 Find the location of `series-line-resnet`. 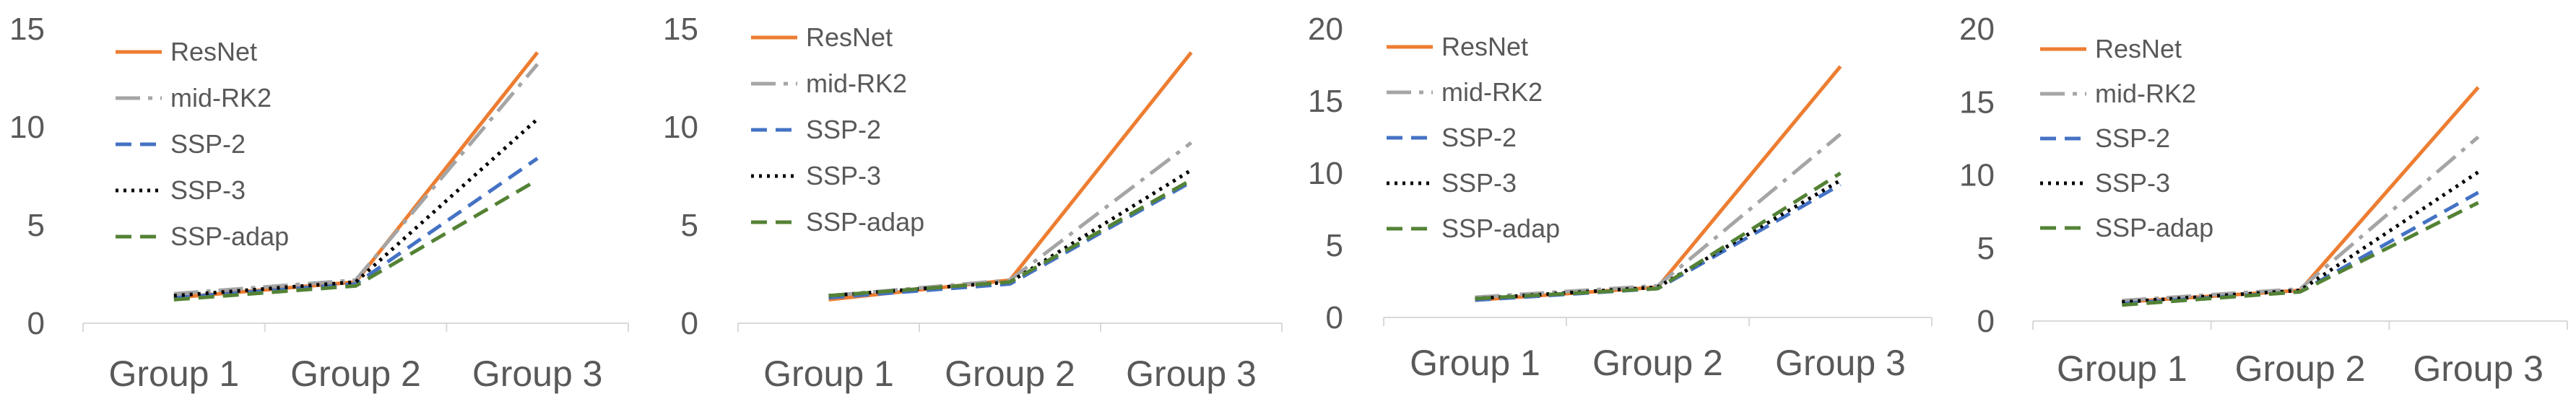

series-line-resnet is located at coordinates (2301, 195).